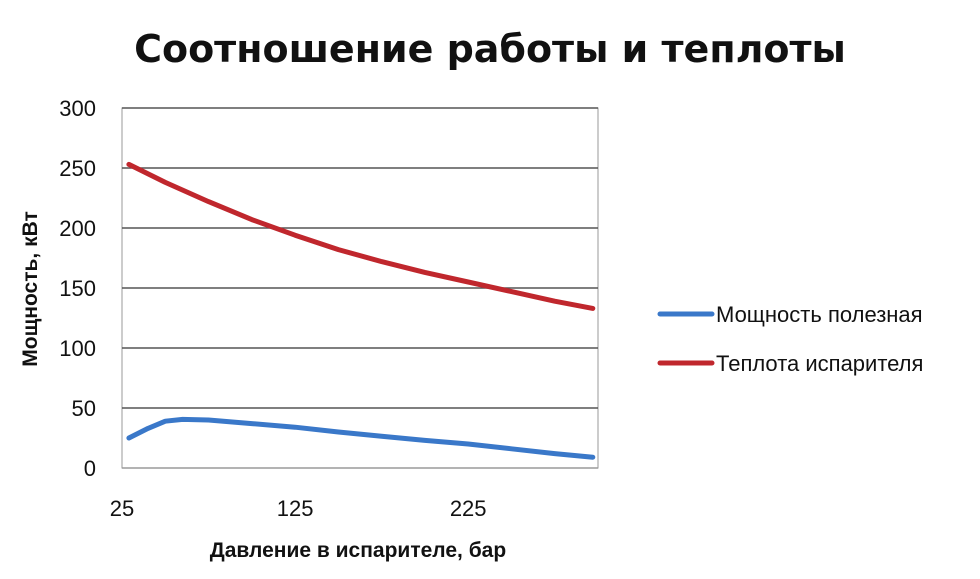 This screenshot has height=579, width=980. I want to click on y-tick-label: 50, so click(84, 408).